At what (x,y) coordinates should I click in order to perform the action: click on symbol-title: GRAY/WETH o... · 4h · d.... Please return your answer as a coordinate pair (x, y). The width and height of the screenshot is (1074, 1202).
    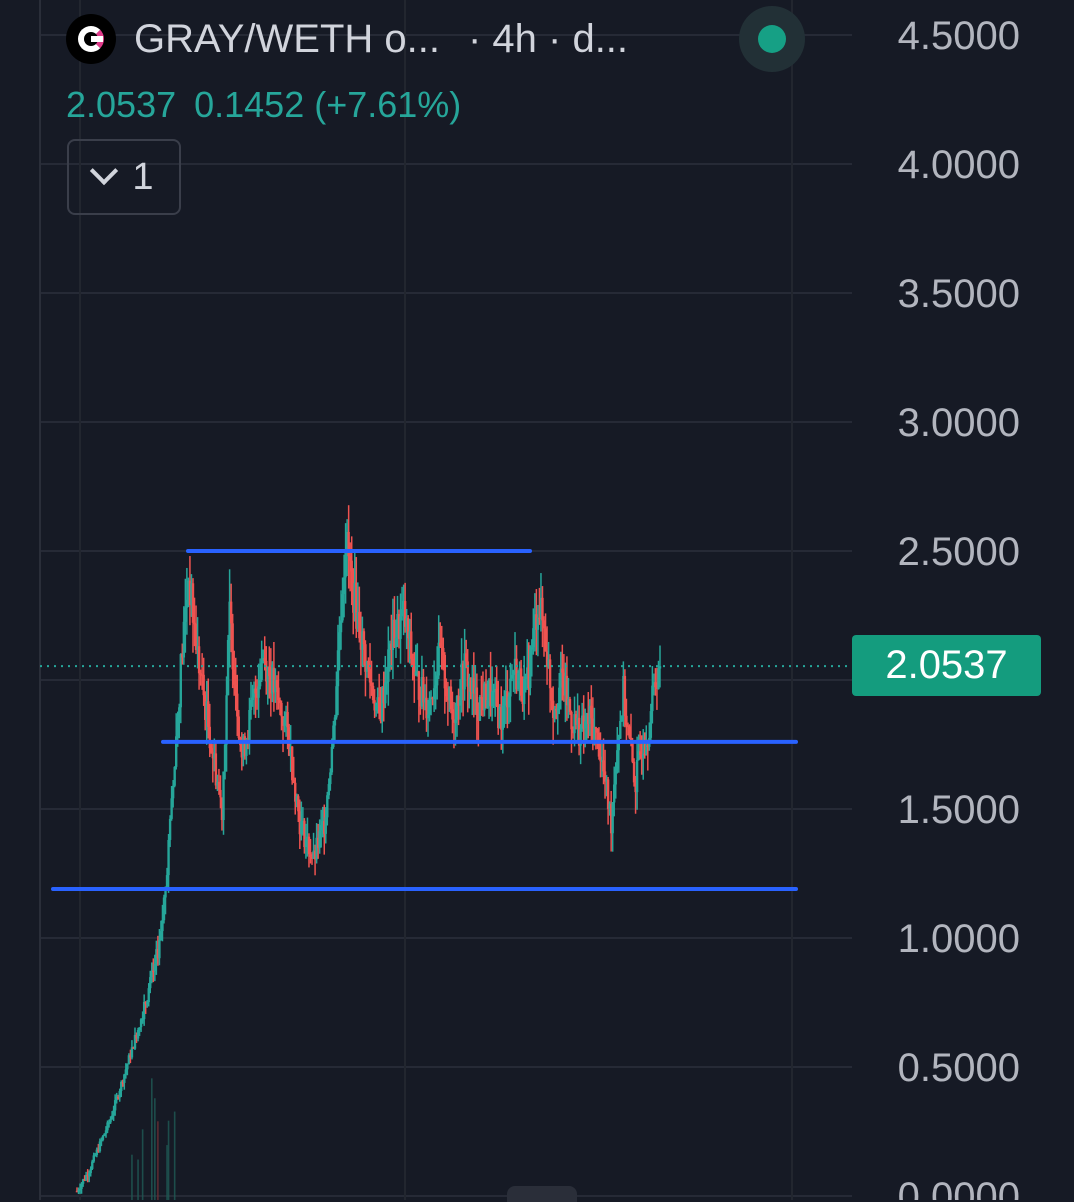
    Looking at the image, I should click on (381, 38).